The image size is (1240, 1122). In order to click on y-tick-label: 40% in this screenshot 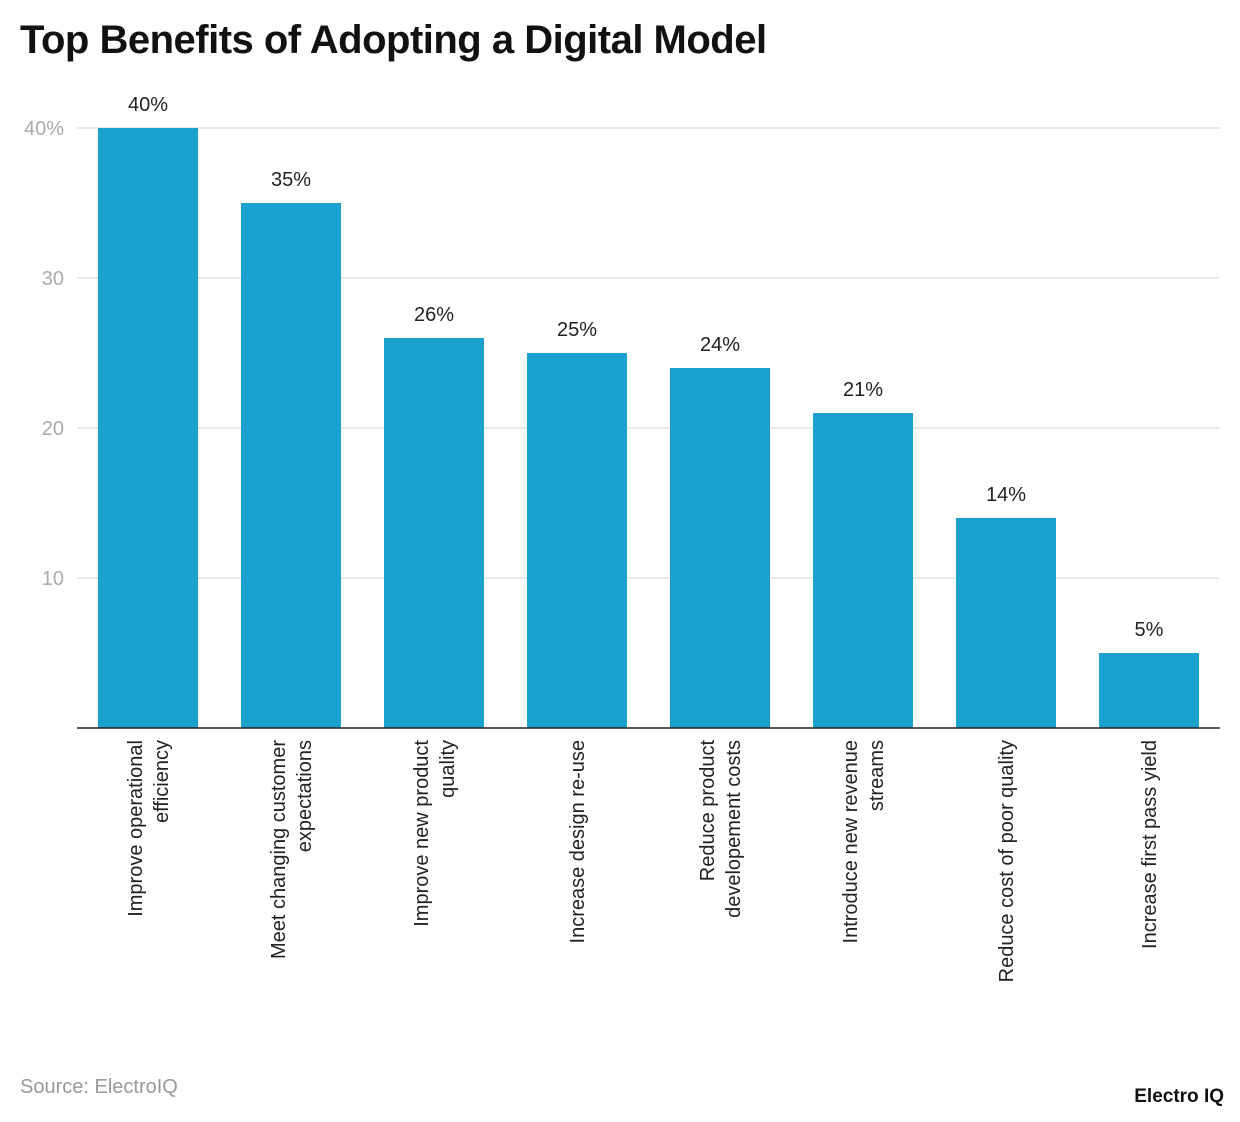, I will do `click(44, 129)`.